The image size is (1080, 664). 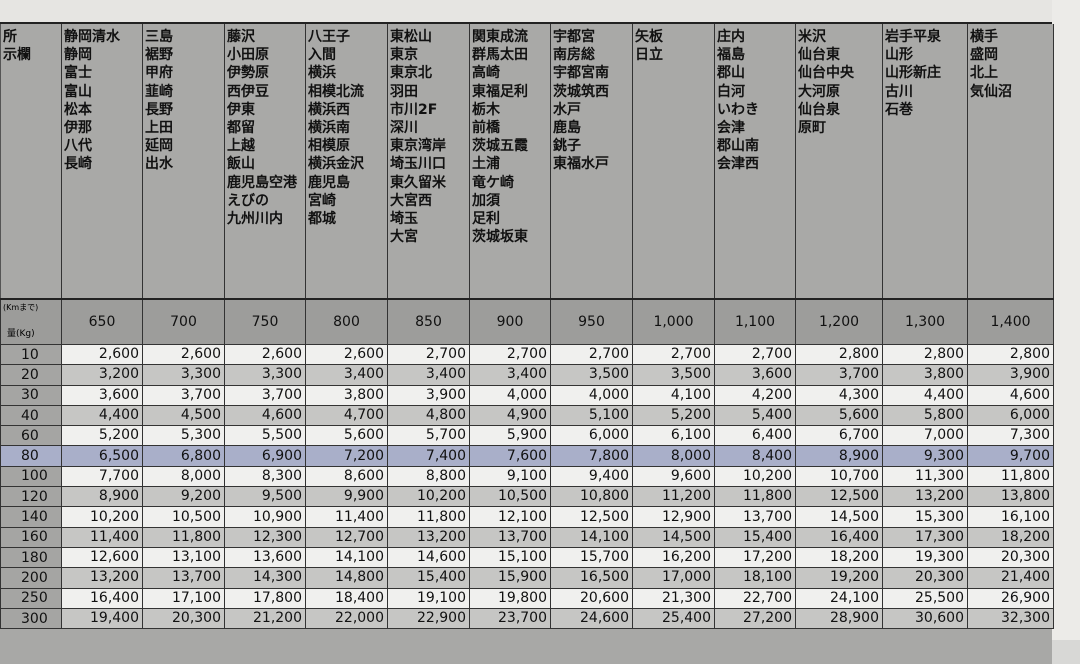 What do you see at coordinates (819, 109) in the screenshot?
I see `area-name: 仙台泉` at bounding box center [819, 109].